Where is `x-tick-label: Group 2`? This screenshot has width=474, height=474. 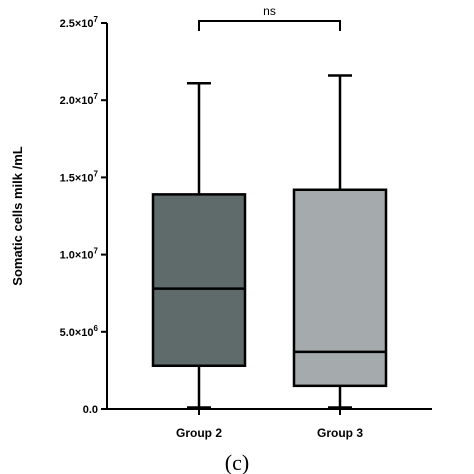
x-tick-label: Group 2 is located at coordinates (199, 433).